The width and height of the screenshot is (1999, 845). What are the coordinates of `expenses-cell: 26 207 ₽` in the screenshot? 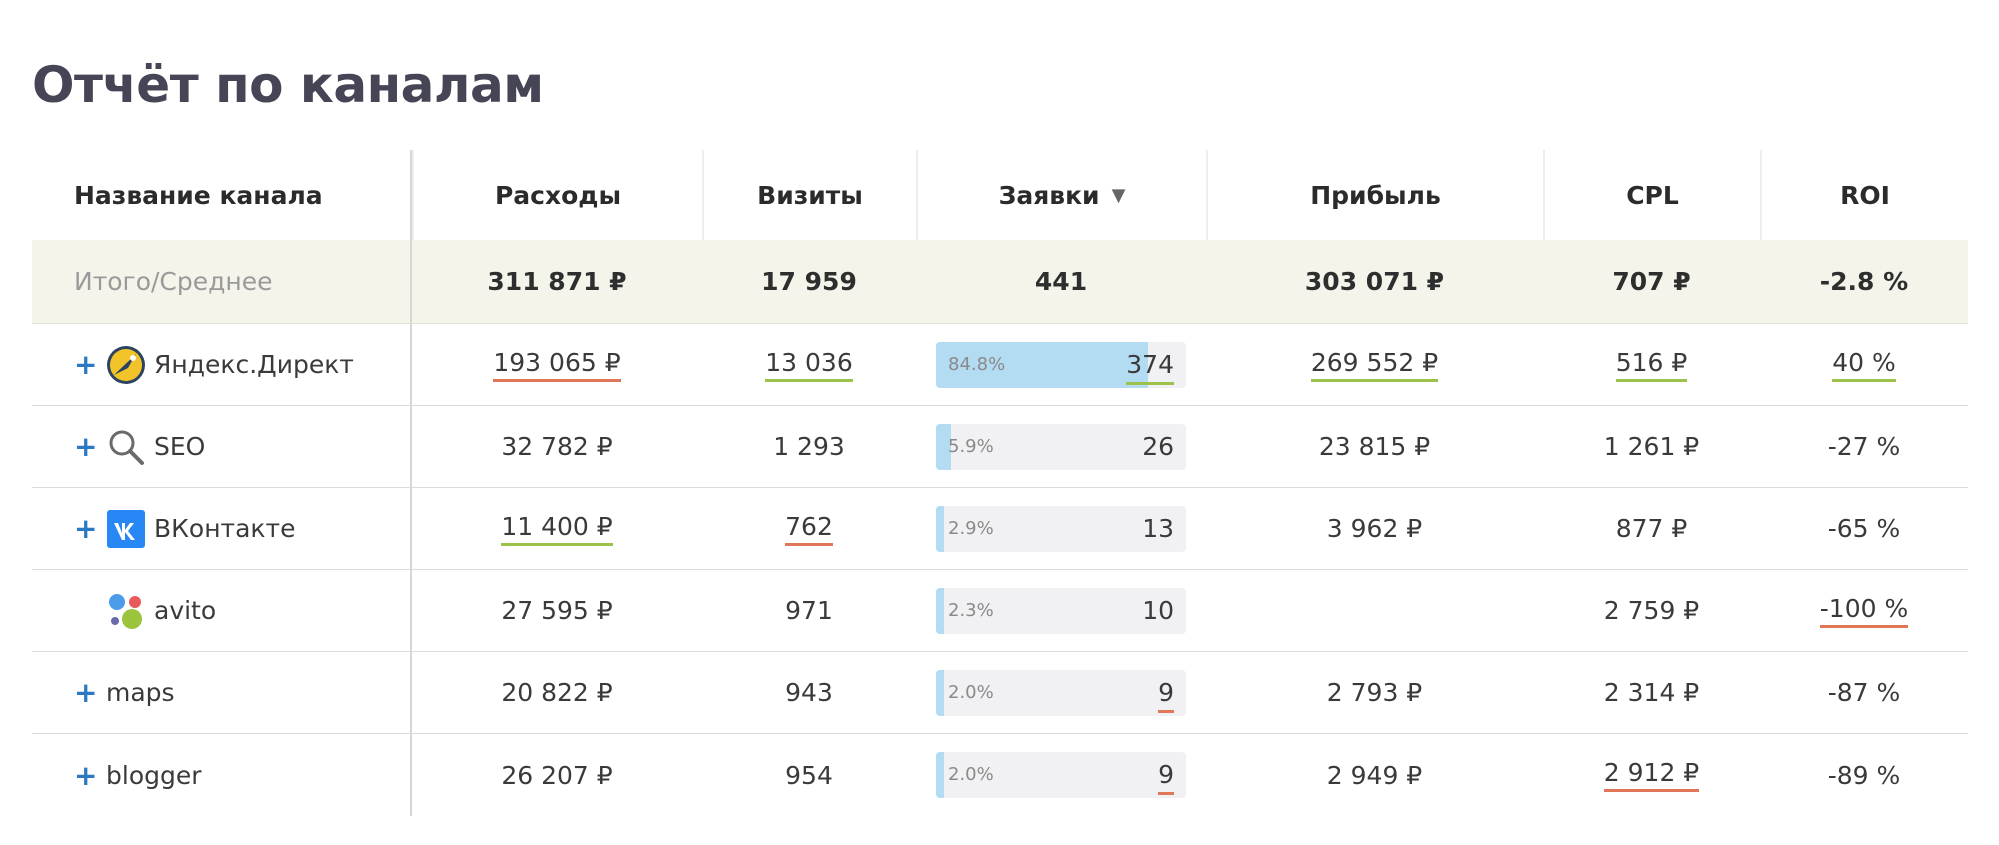 It's located at (557, 775).